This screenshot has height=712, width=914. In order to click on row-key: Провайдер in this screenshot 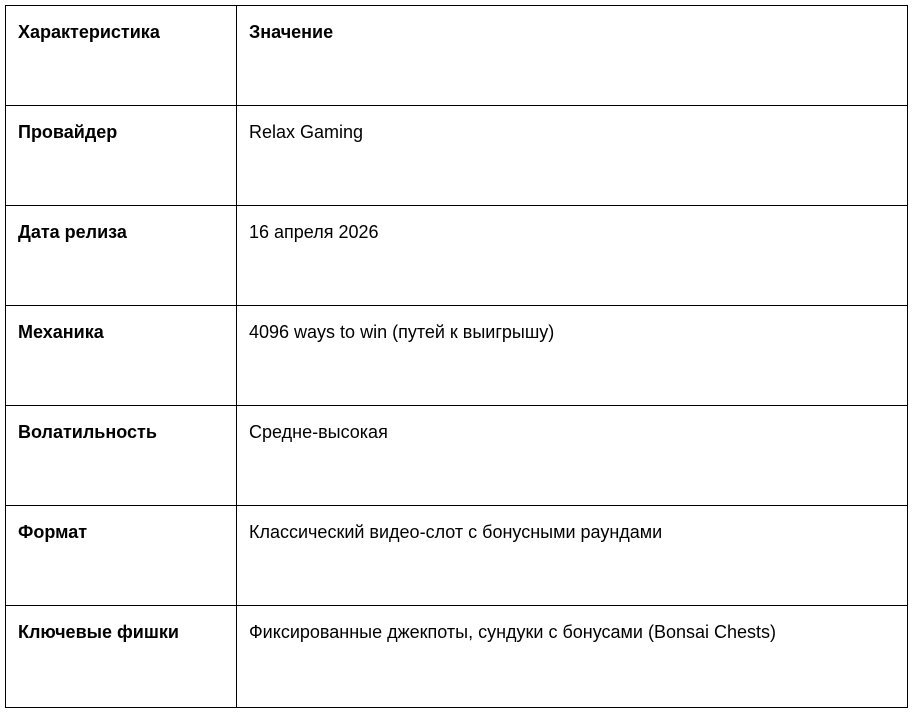, I will do `click(121, 155)`.